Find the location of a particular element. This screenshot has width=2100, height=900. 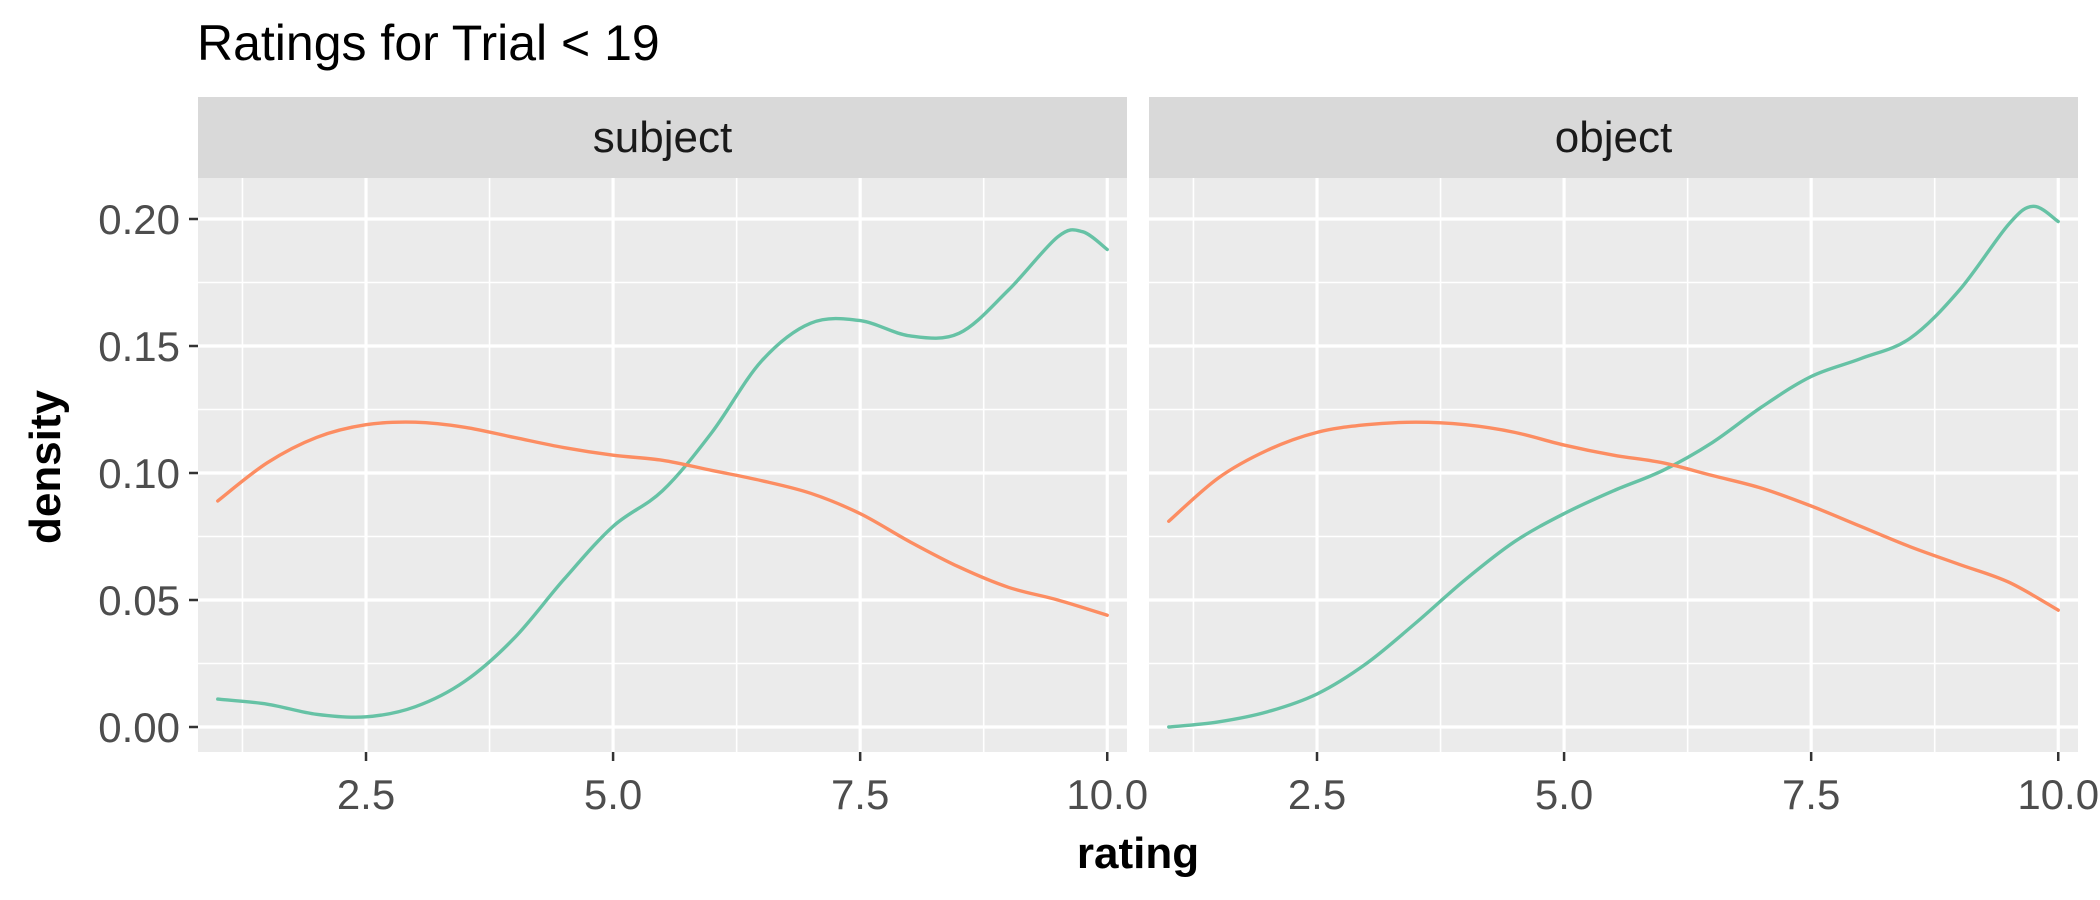

y-tick-label: 0.10 is located at coordinates (139, 473).